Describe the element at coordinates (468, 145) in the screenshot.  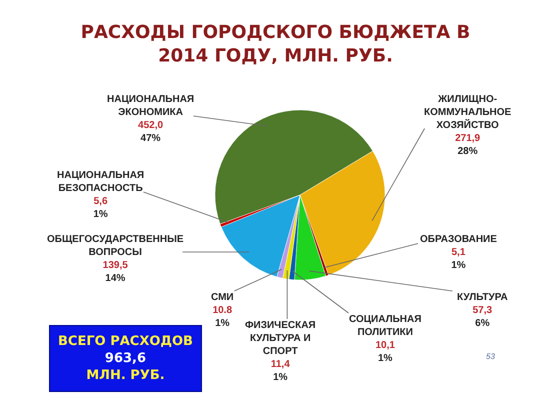
I see `data-label: 271,9 28%` at that location.